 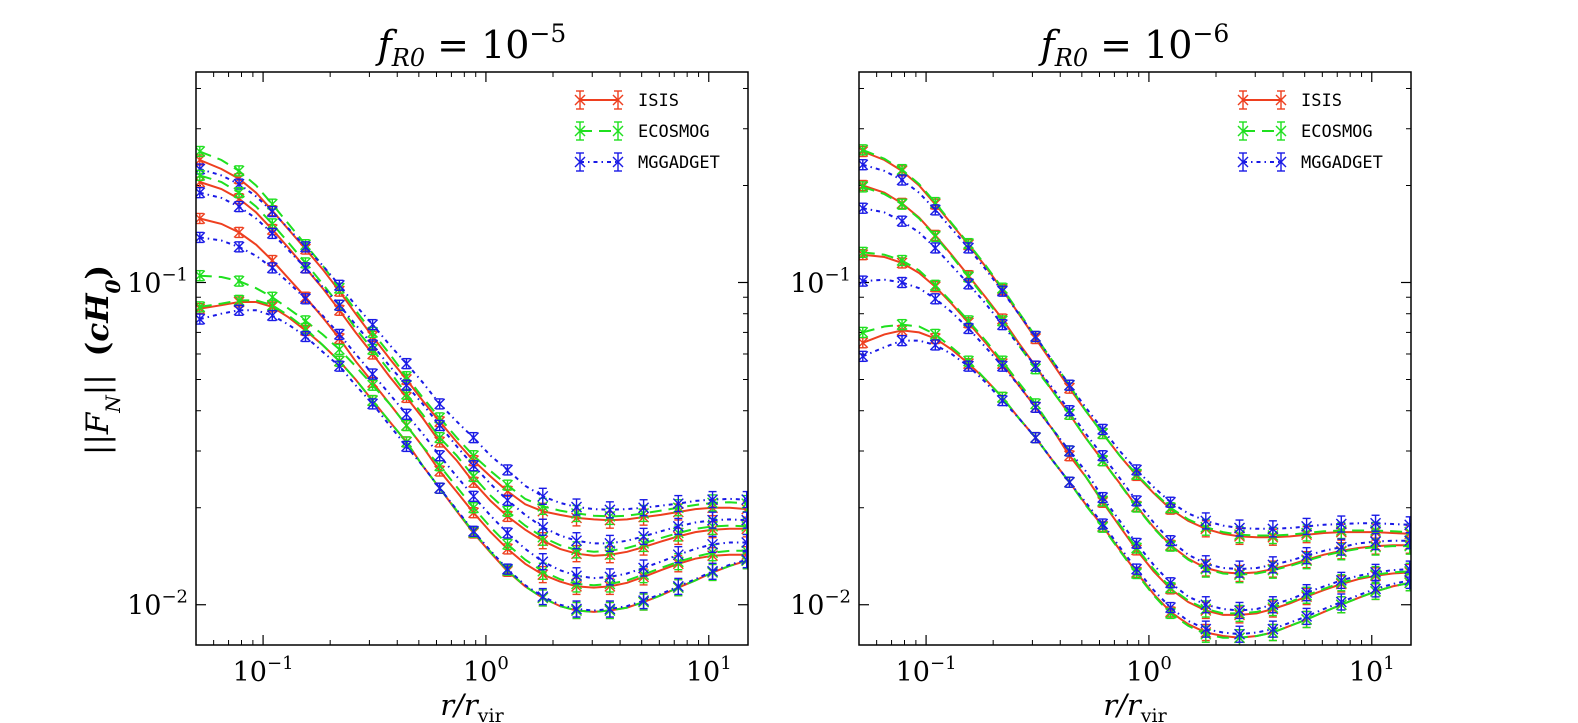 I want to click on panel2-series-ecosmog-c-marker, so click(x=902, y=260).